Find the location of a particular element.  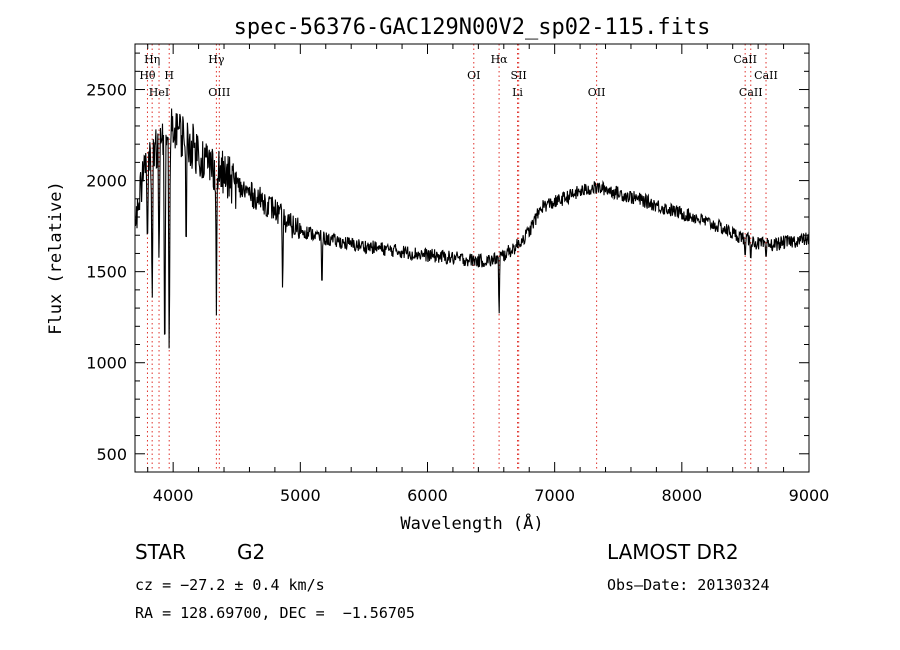

line-label-7: OI is located at coordinates (473, 75).